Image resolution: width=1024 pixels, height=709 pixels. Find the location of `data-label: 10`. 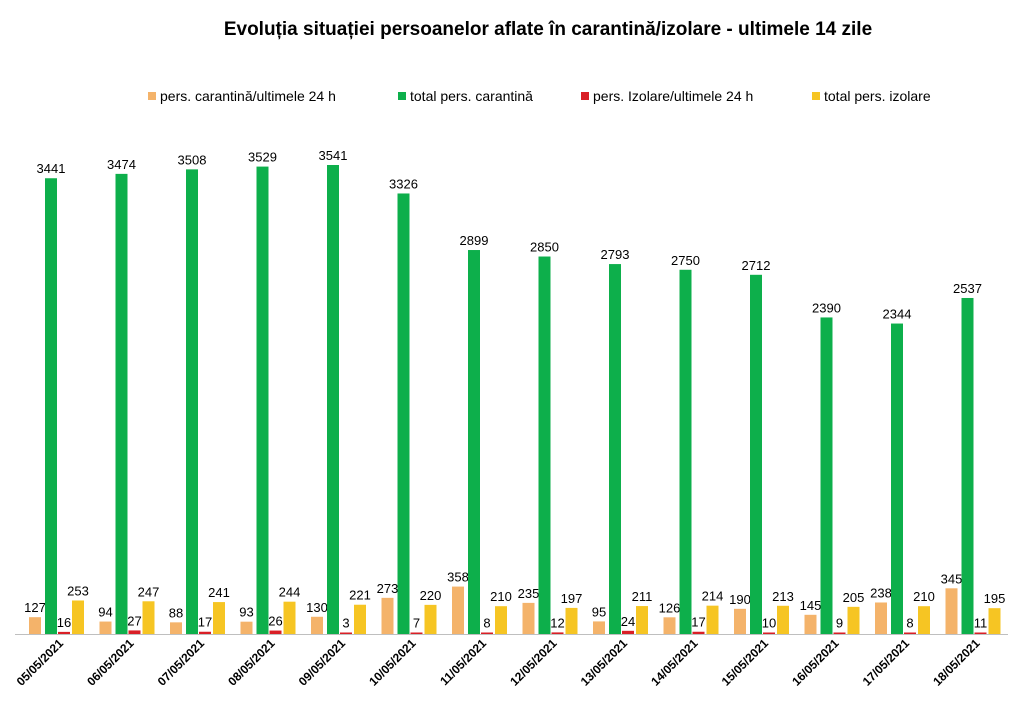

data-label: 10 is located at coordinates (769, 623).